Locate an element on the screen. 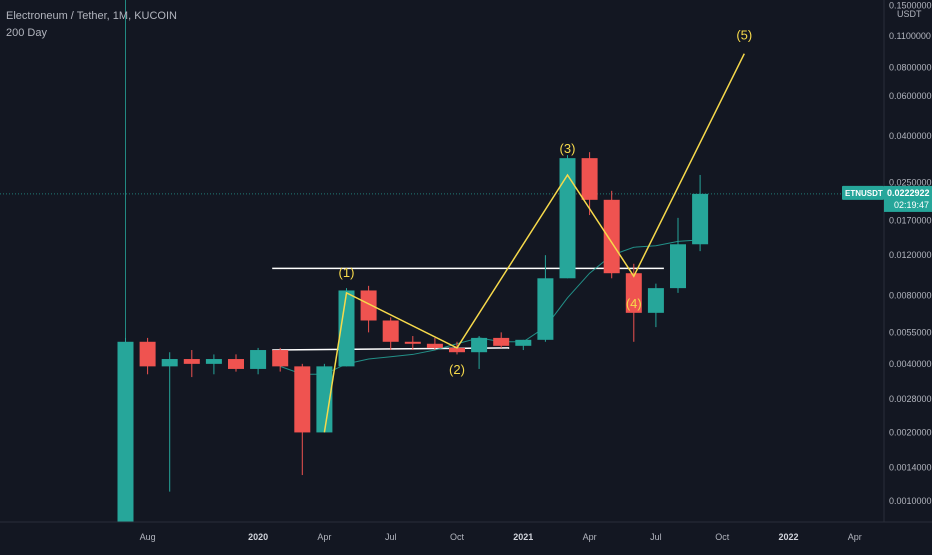 The height and width of the screenshot is (555, 932). price-tick-label: 0.0020000 is located at coordinates (910, 432).